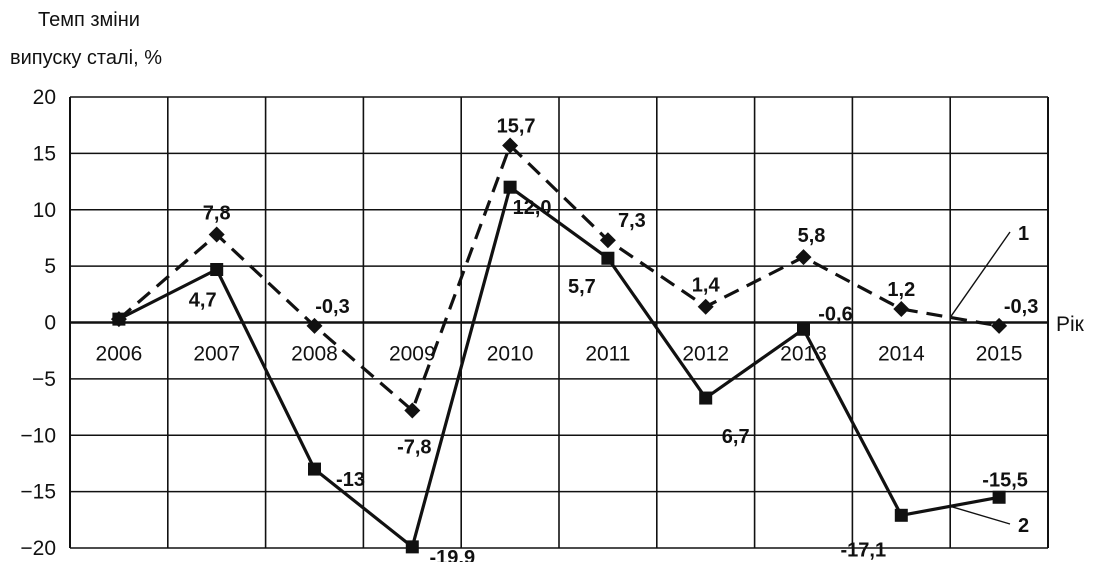 The image size is (1098, 562). Describe the element at coordinates (1070, 324) in the screenshot. I see `x-axis-label: Рік` at that location.